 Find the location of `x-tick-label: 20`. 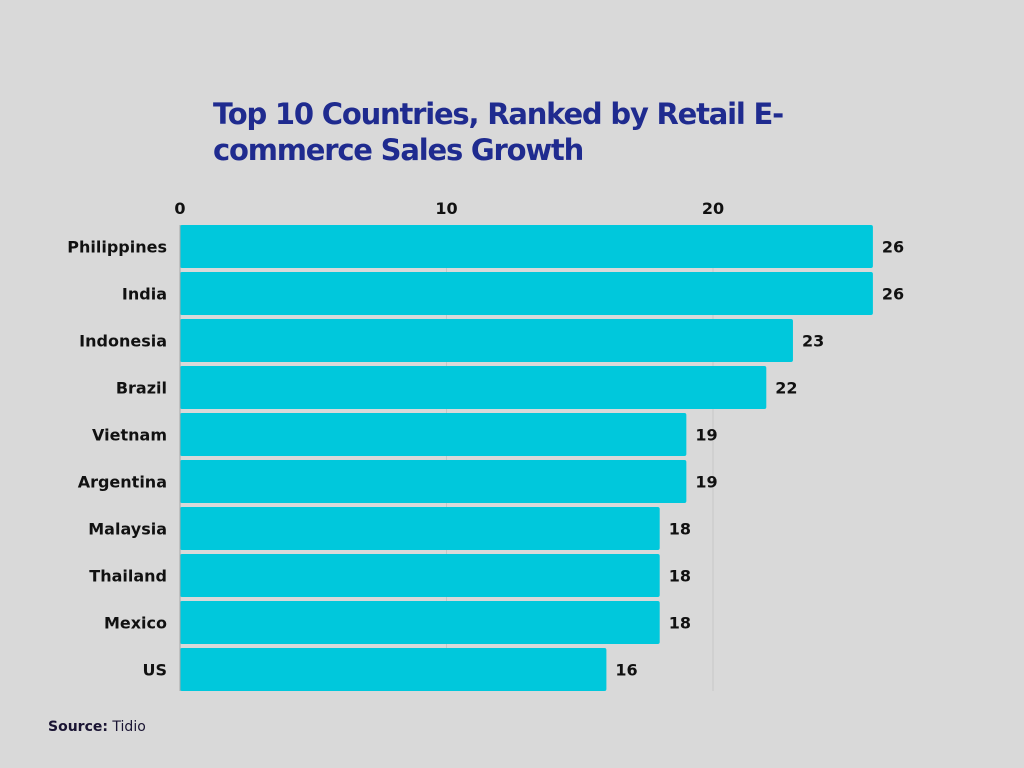

x-tick-label: 20 is located at coordinates (713, 208).